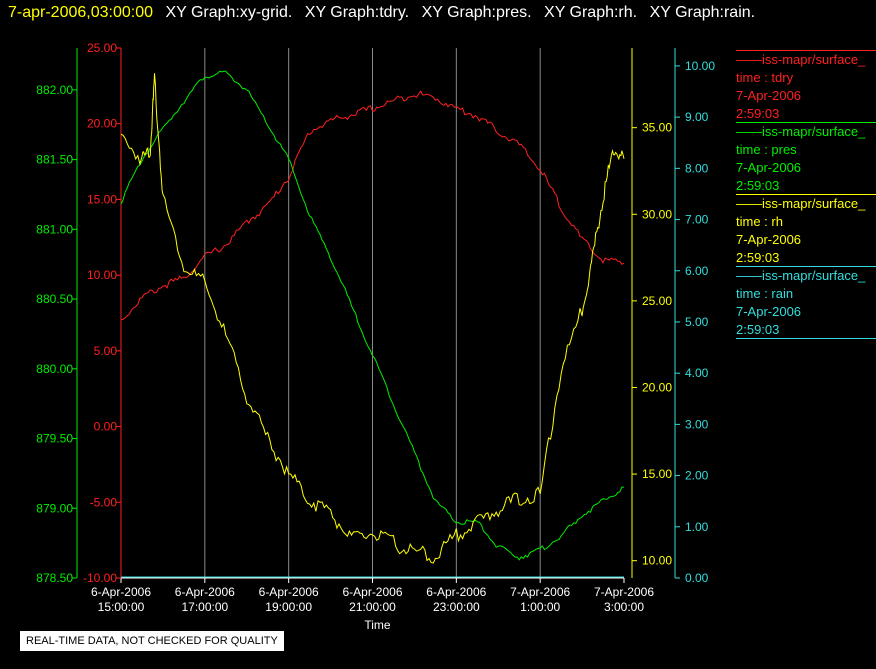 The image size is (876, 669). What do you see at coordinates (54, 90) in the screenshot?
I see `pres-y-tick-label: 882.00` at bounding box center [54, 90].